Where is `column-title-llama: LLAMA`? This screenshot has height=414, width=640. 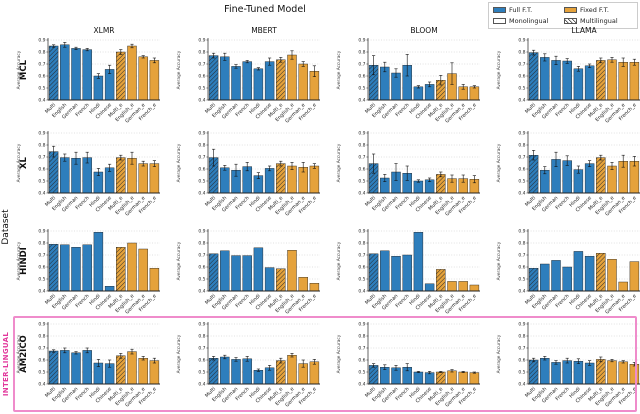
column-title-llama: LLAMA is located at coordinates (584, 30).